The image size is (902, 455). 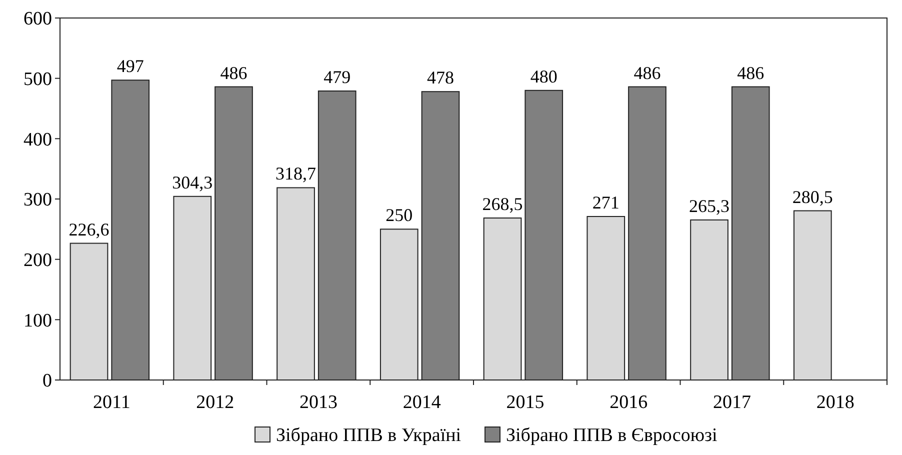 What do you see at coordinates (502, 204) in the screenshot?
I see `data-label: 268,5` at bounding box center [502, 204].